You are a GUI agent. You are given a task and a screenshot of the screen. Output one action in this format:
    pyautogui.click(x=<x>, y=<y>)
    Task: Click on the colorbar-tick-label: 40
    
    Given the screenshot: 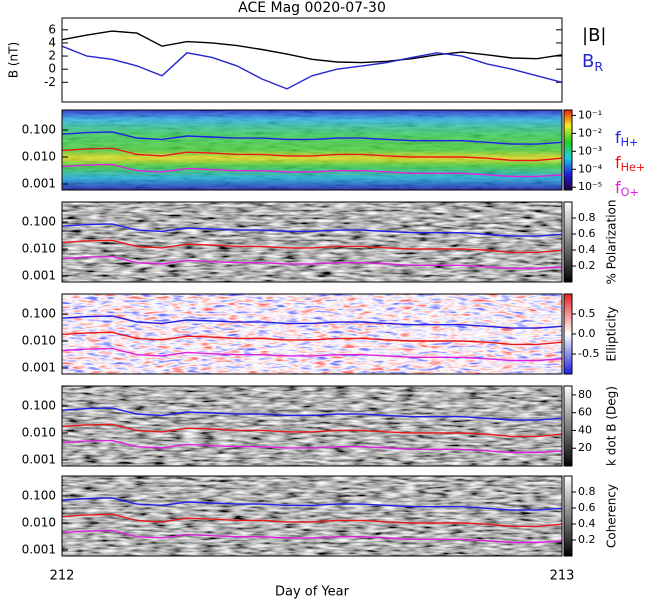 What is the action you would take?
    pyautogui.click(x=585, y=429)
    